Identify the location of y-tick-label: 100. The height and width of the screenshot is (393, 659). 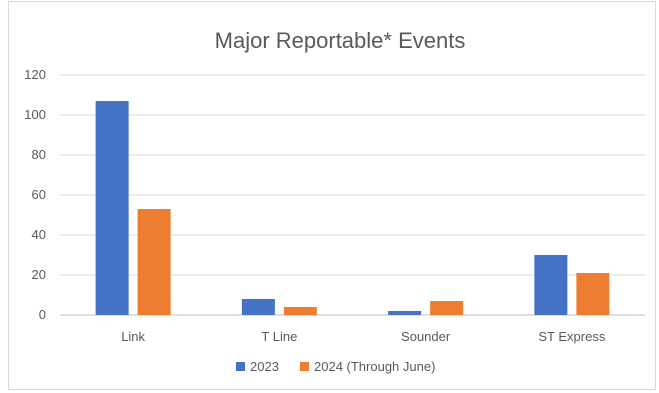
(35, 114).